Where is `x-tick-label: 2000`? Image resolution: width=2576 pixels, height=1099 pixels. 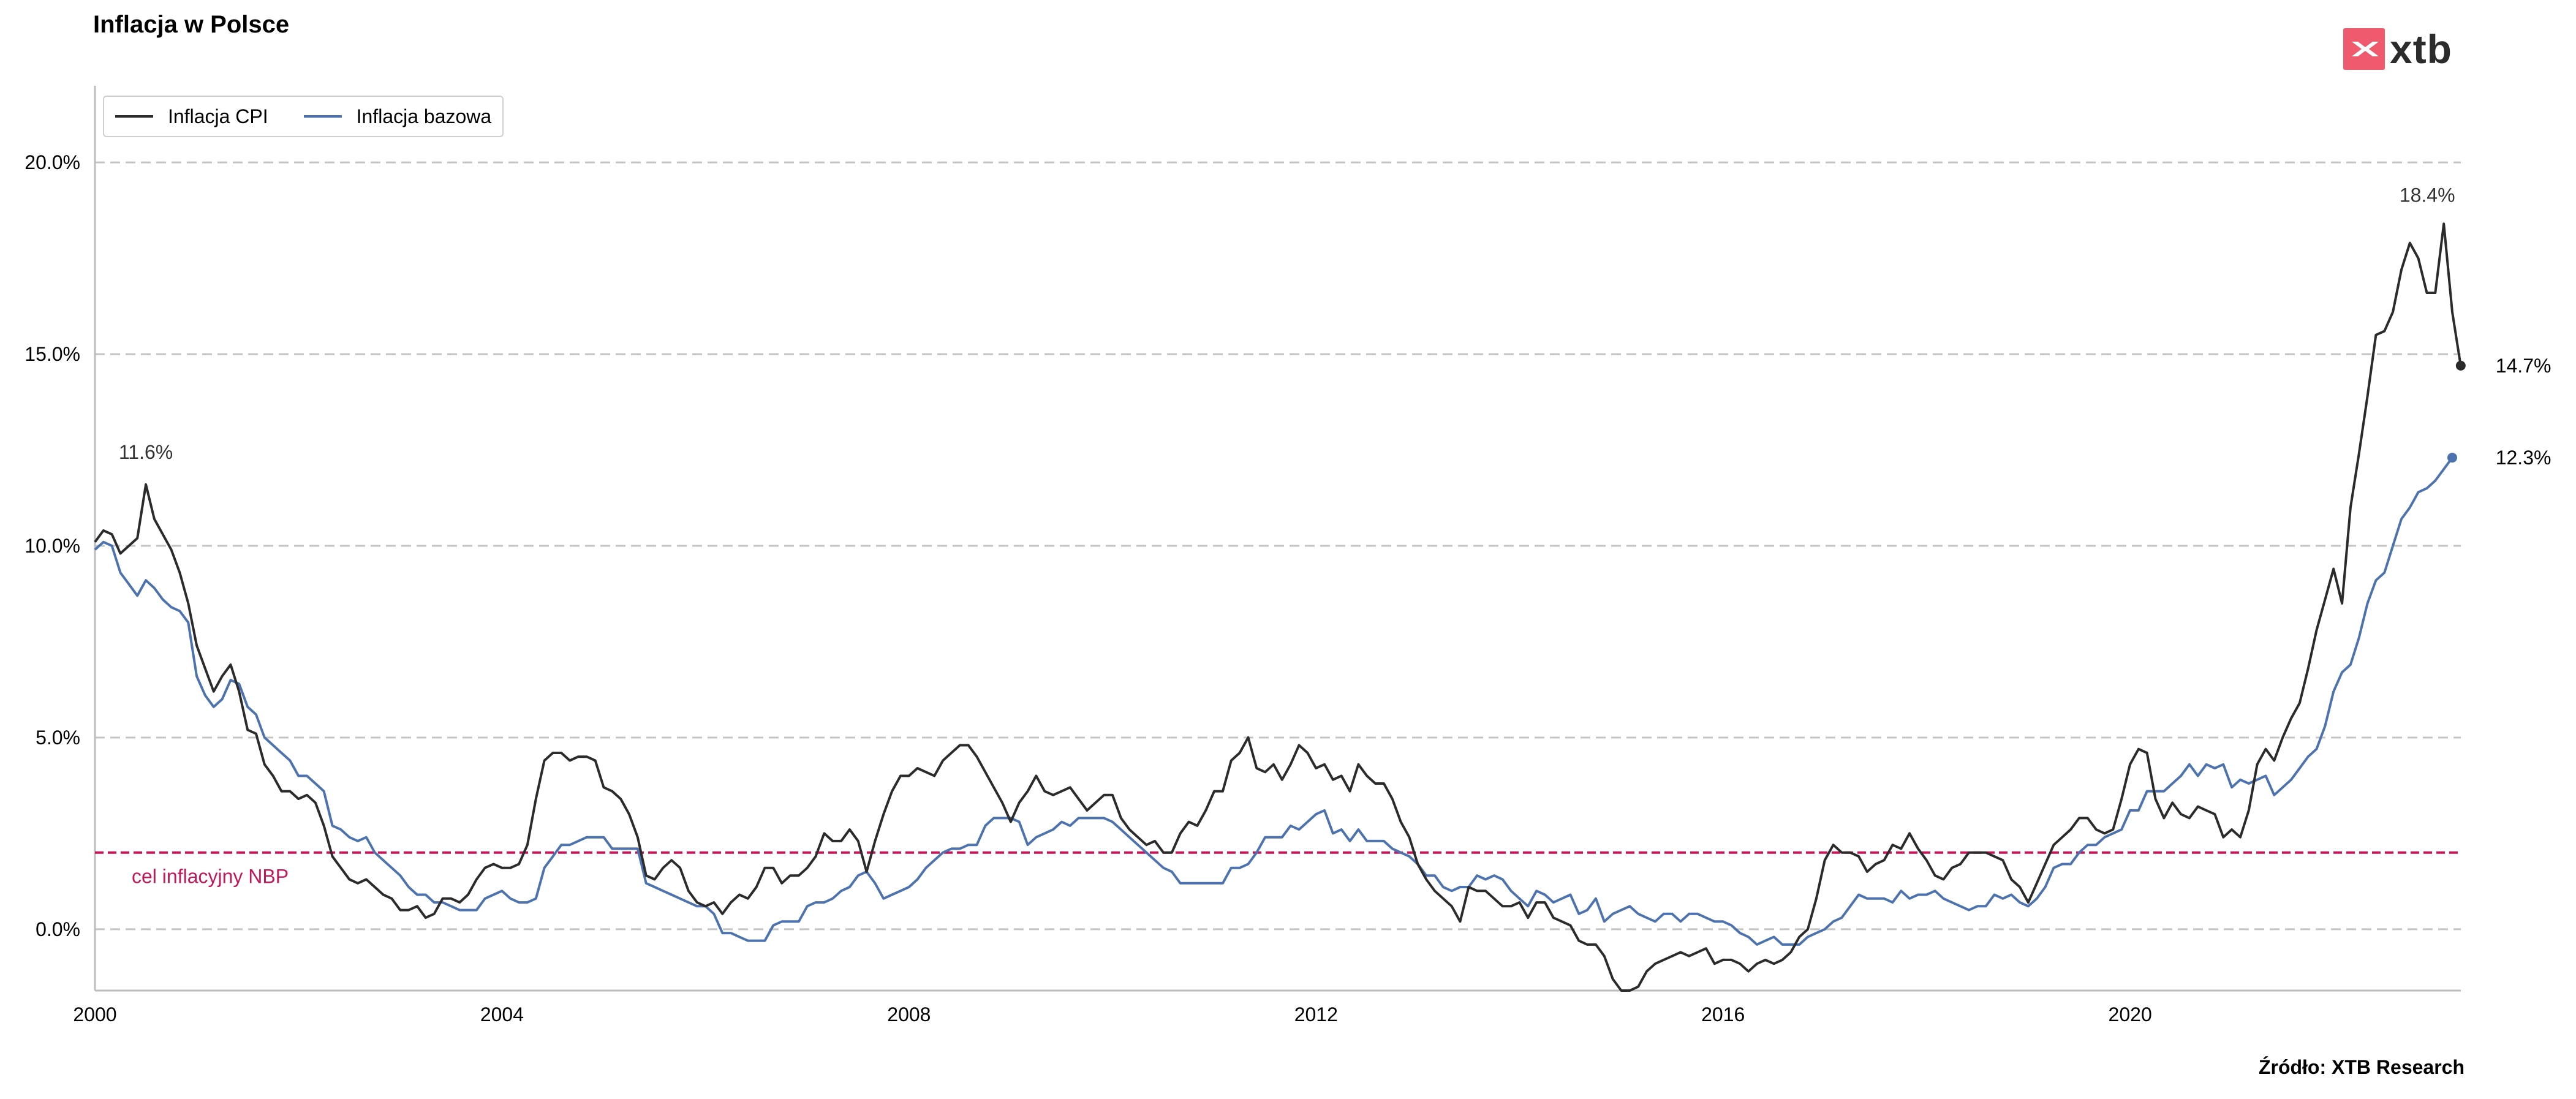 x-tick-label: 2000 is located at coordinates (94, 1014).